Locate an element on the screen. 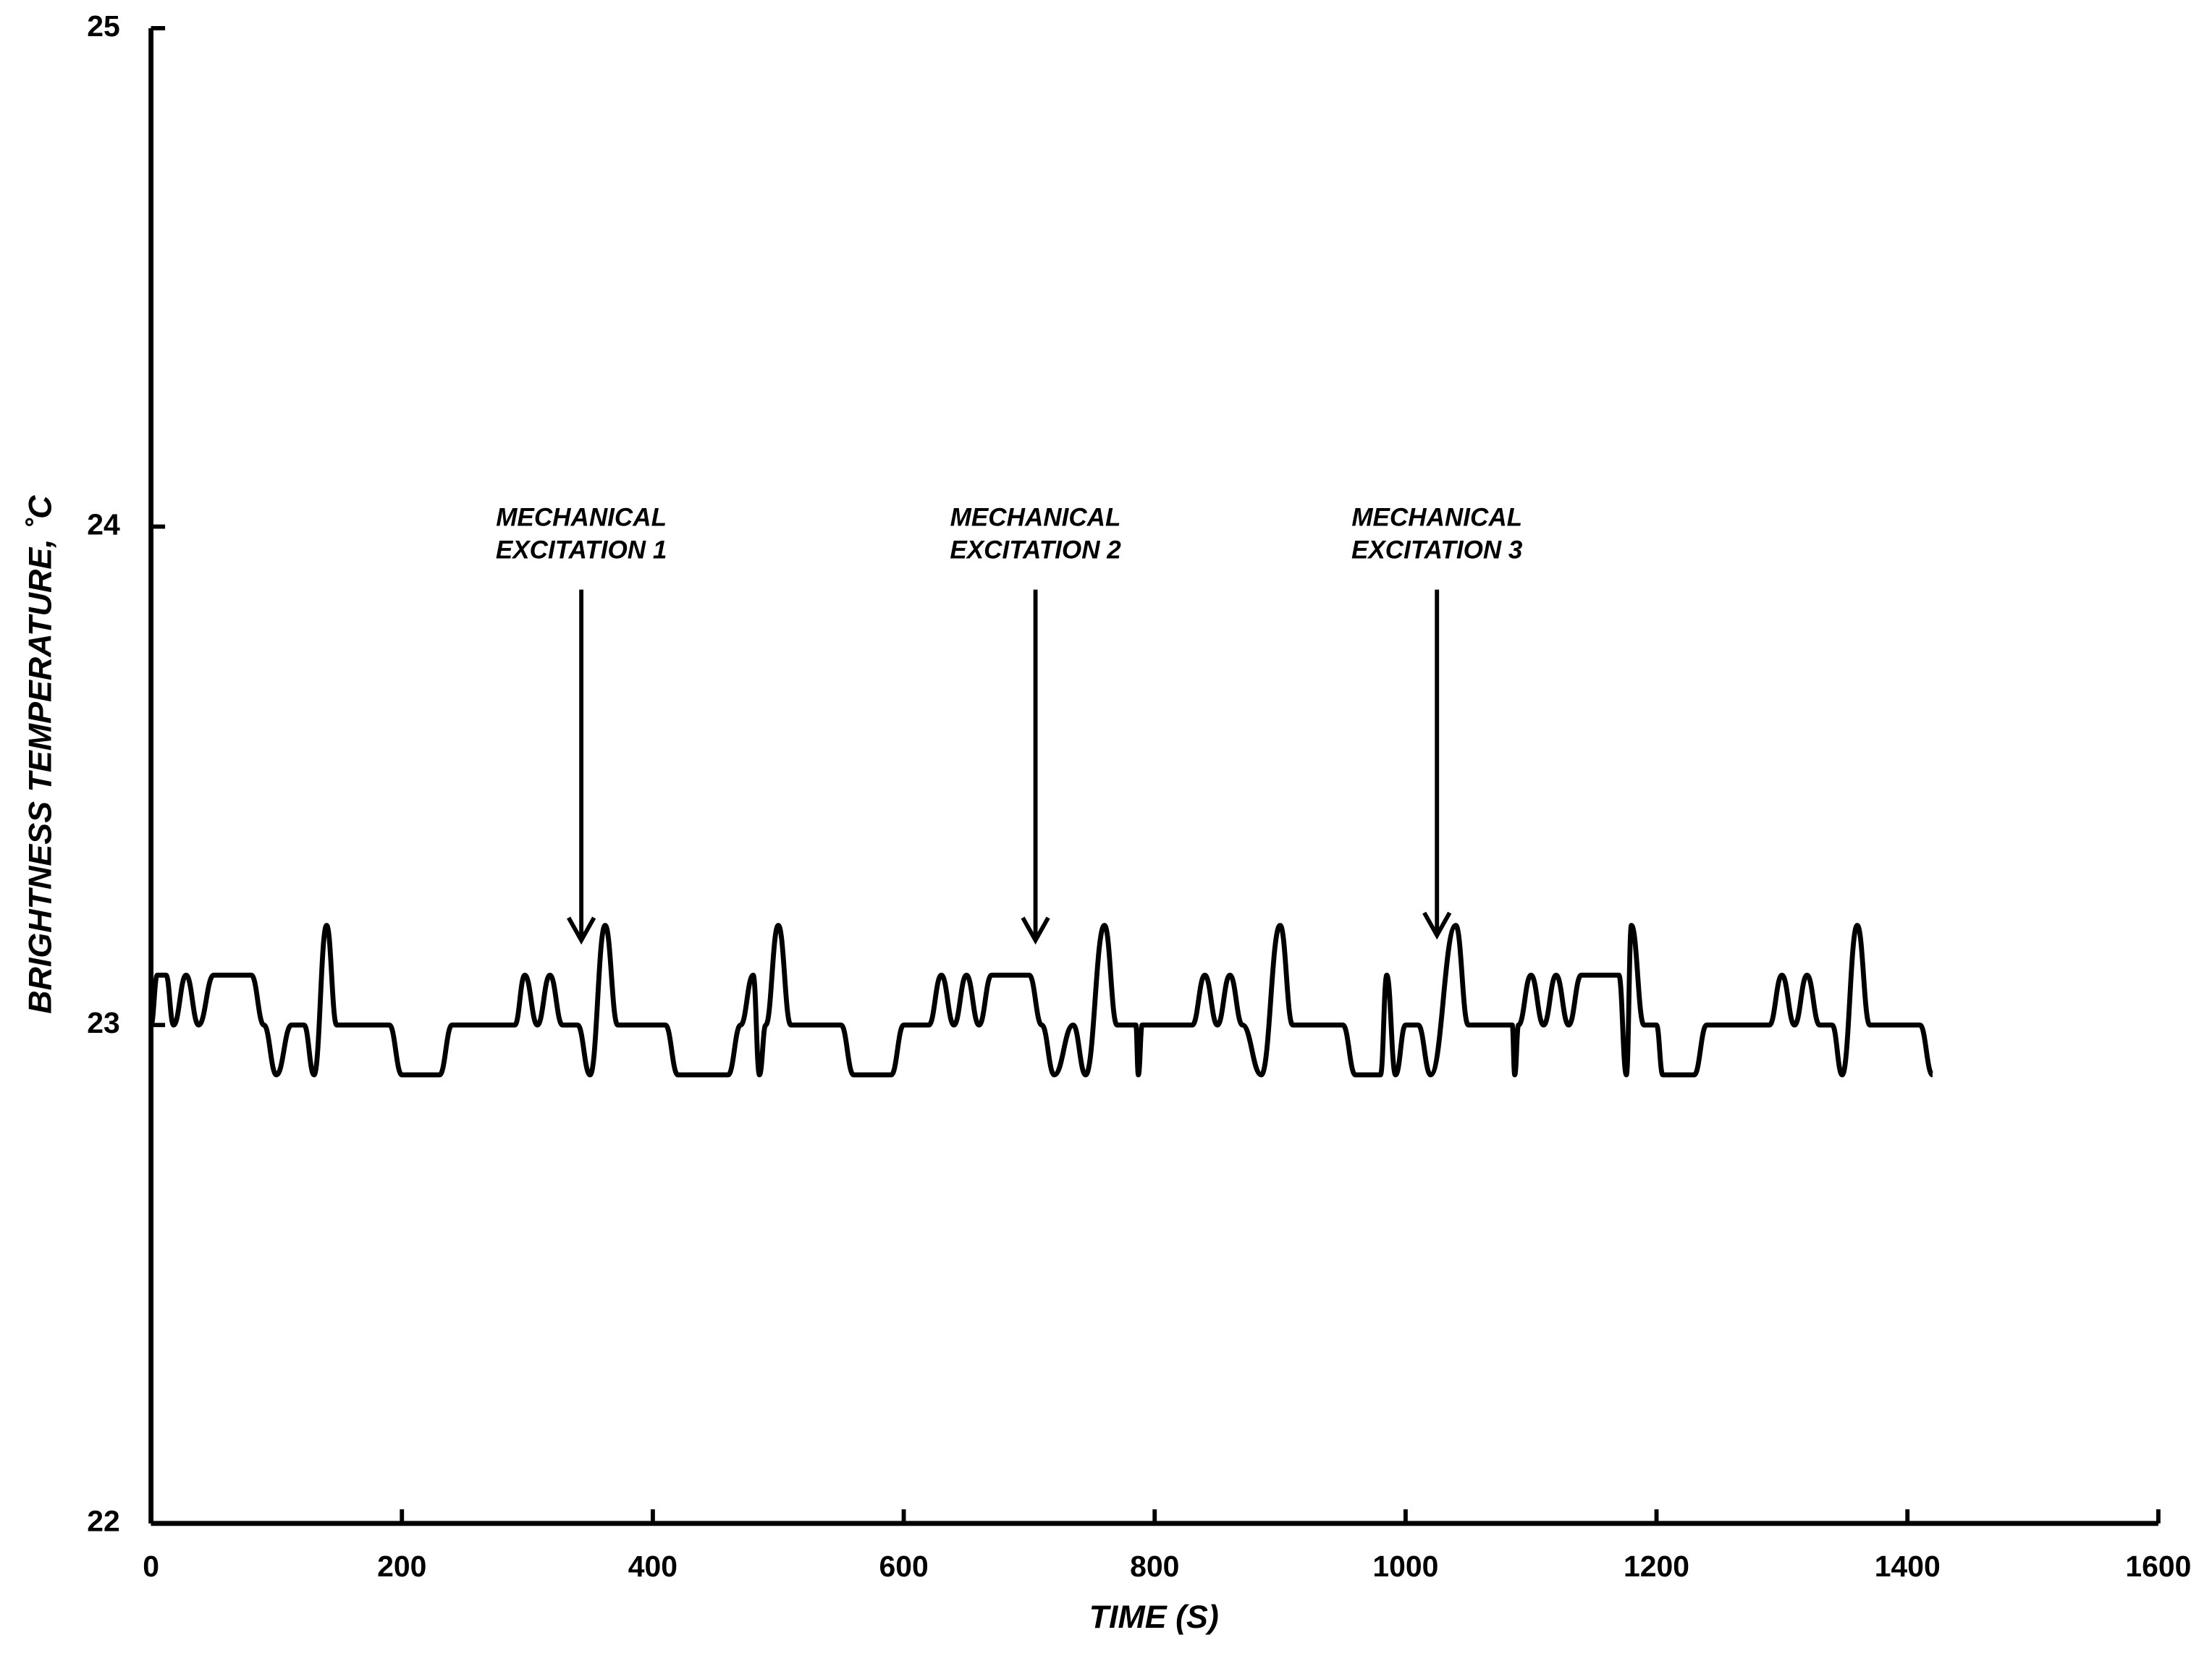 Image resolution: width=2212 pixels, height=1656 pixels. y-tick-label: 23 is located at coordinates (104, 1022).